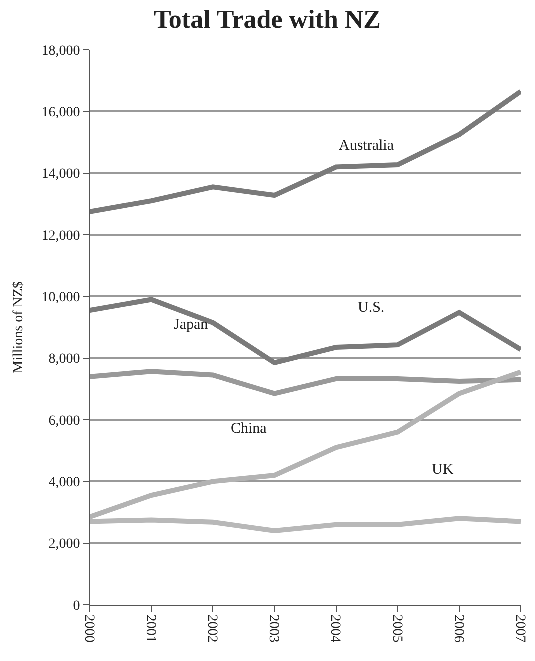 Image resolution: width=535 pixels, height=661 pixels. I want to click on chart-title: Total Trade with NZ, so click(268, 19).